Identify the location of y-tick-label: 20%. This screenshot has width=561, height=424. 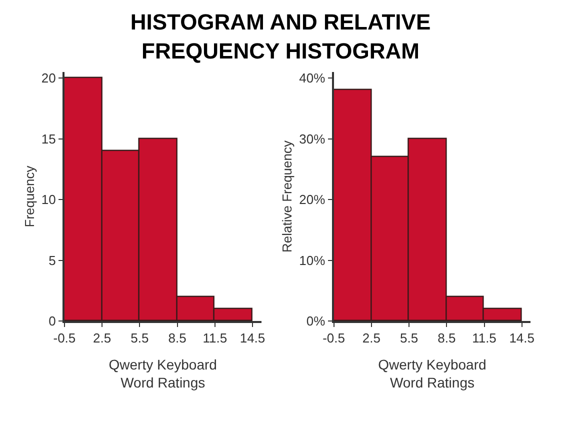
(312, 200).